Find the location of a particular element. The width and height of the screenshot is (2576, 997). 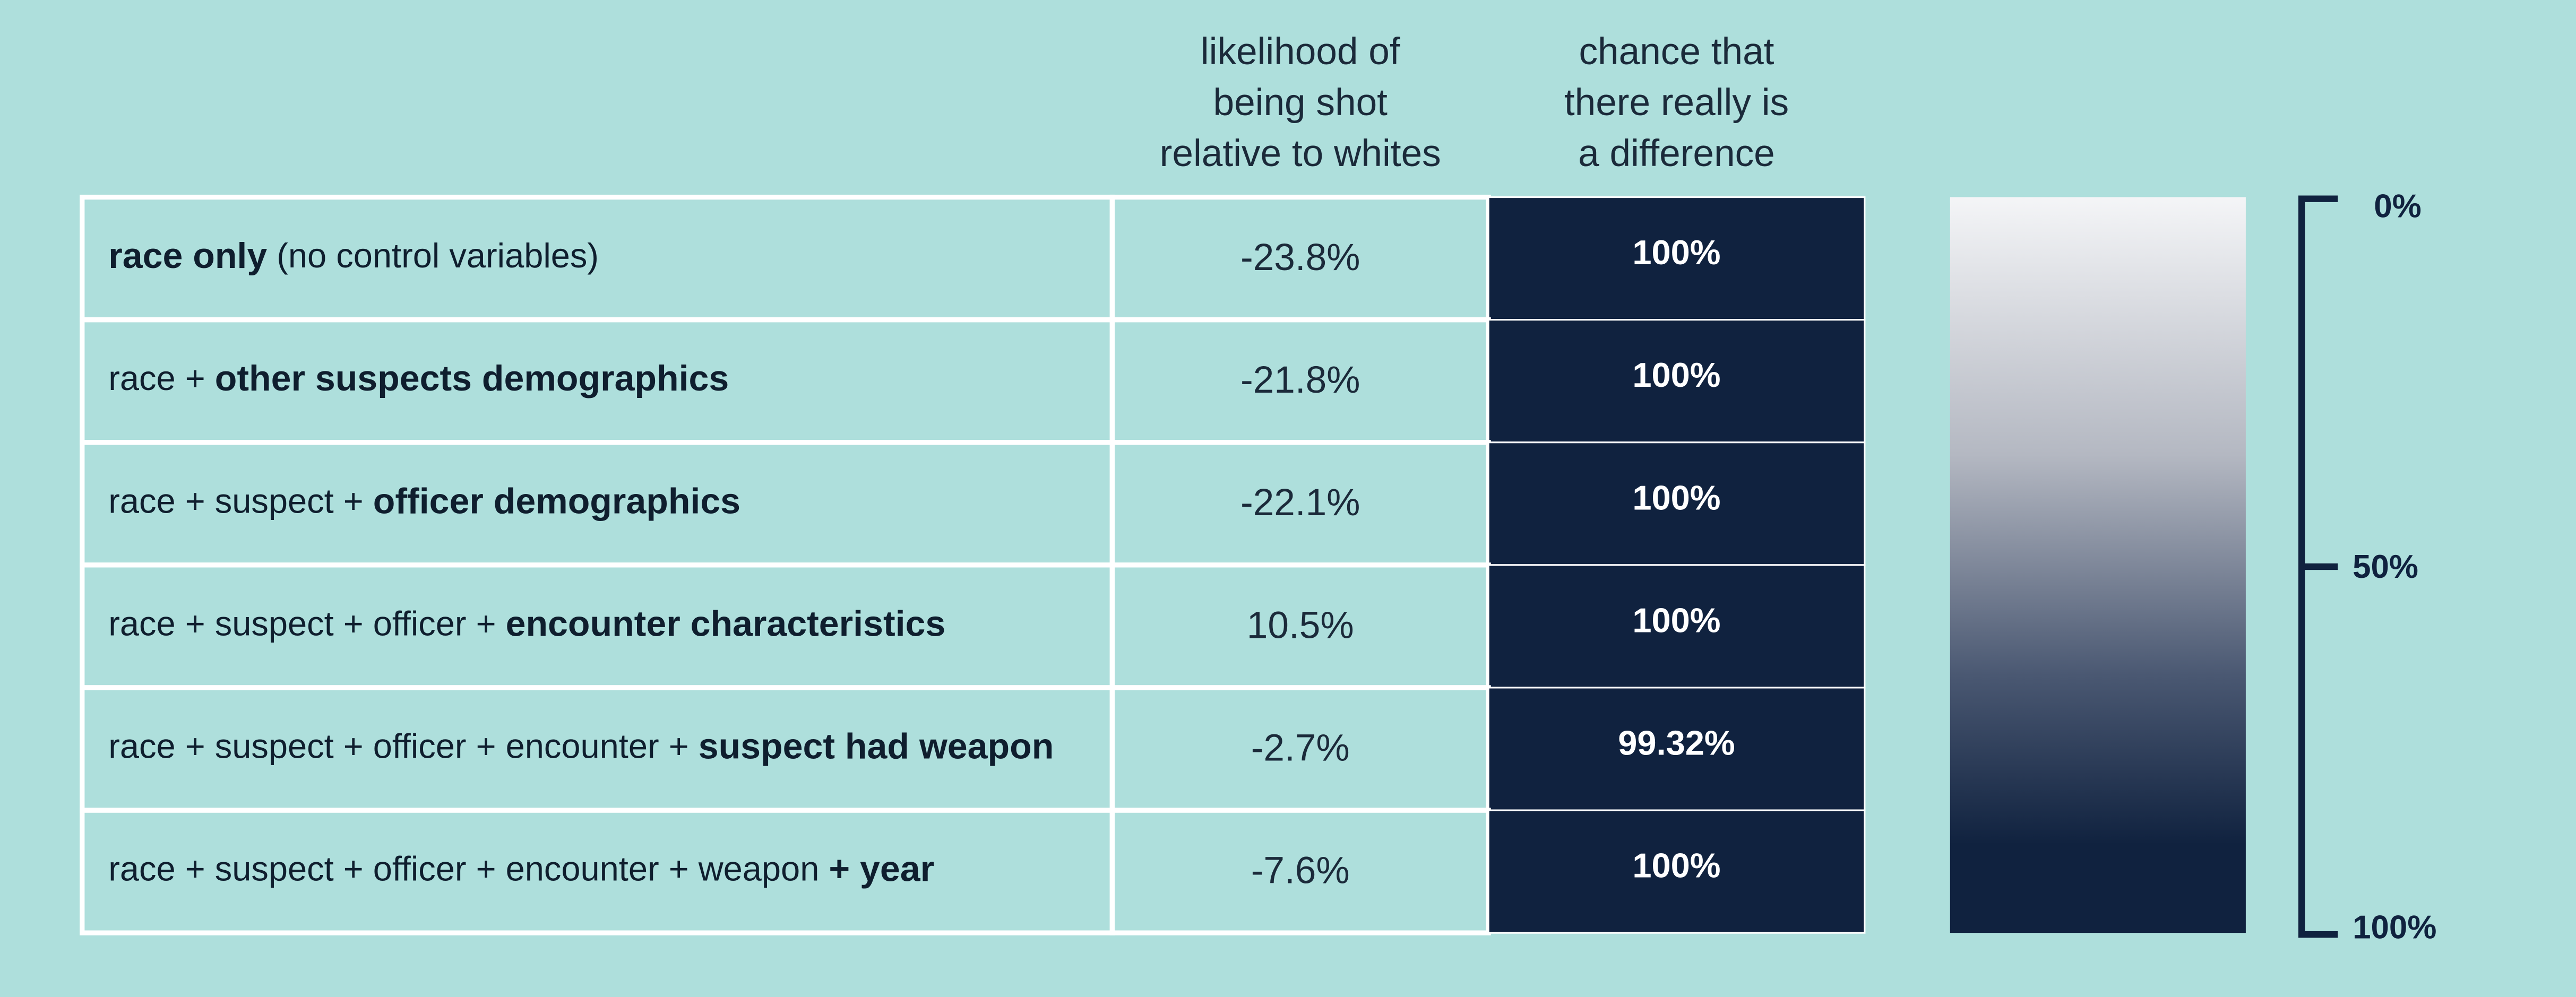

row-label: race only (no control variables) is located at coordinates (353, 256).